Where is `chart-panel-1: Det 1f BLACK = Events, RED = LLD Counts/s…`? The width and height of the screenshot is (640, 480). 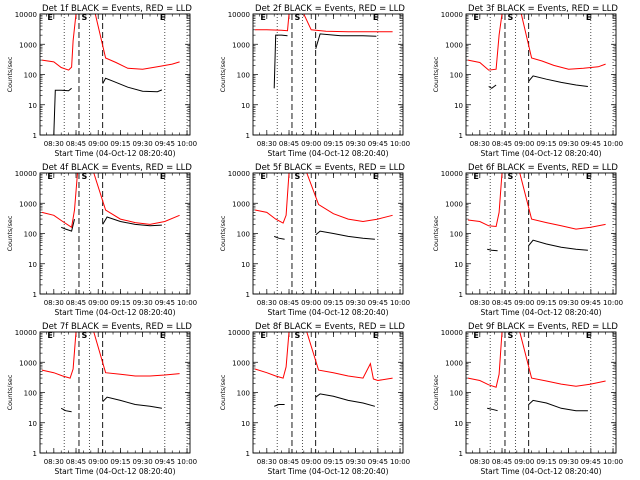
chart-panel-1: Det 1f BLACK = Events, RED = LLD Counts/s… is located at coordinates (101, 81).